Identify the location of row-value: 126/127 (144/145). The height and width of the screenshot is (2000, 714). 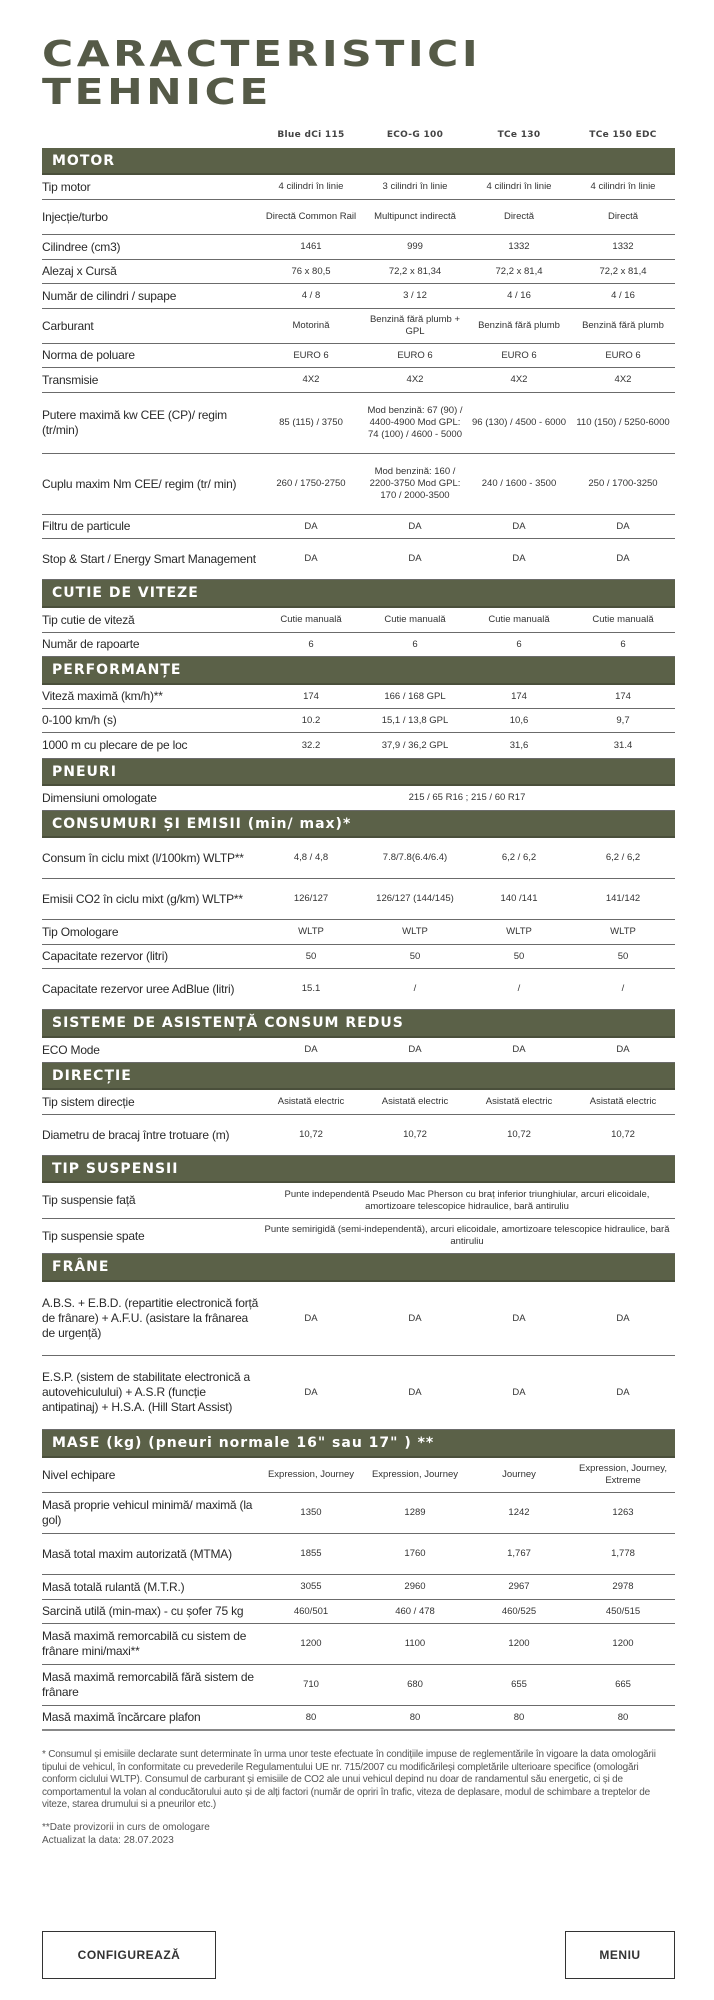
(415, 898).